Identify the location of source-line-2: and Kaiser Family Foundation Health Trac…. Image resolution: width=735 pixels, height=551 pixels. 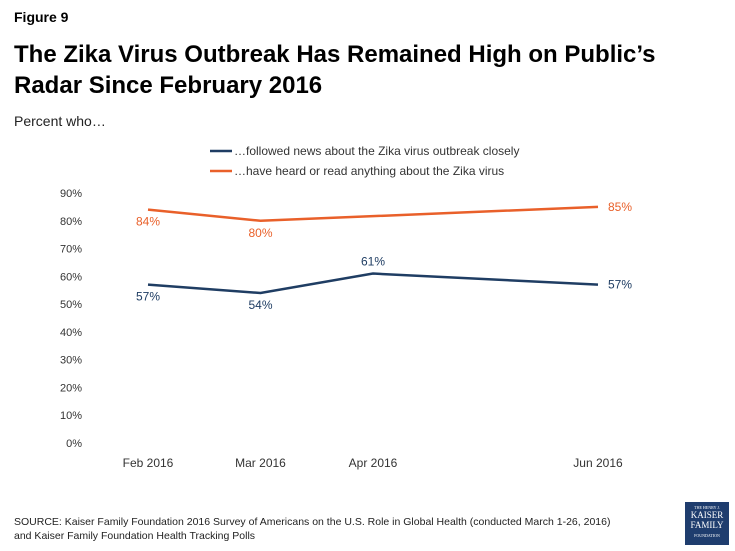
(135, 536).